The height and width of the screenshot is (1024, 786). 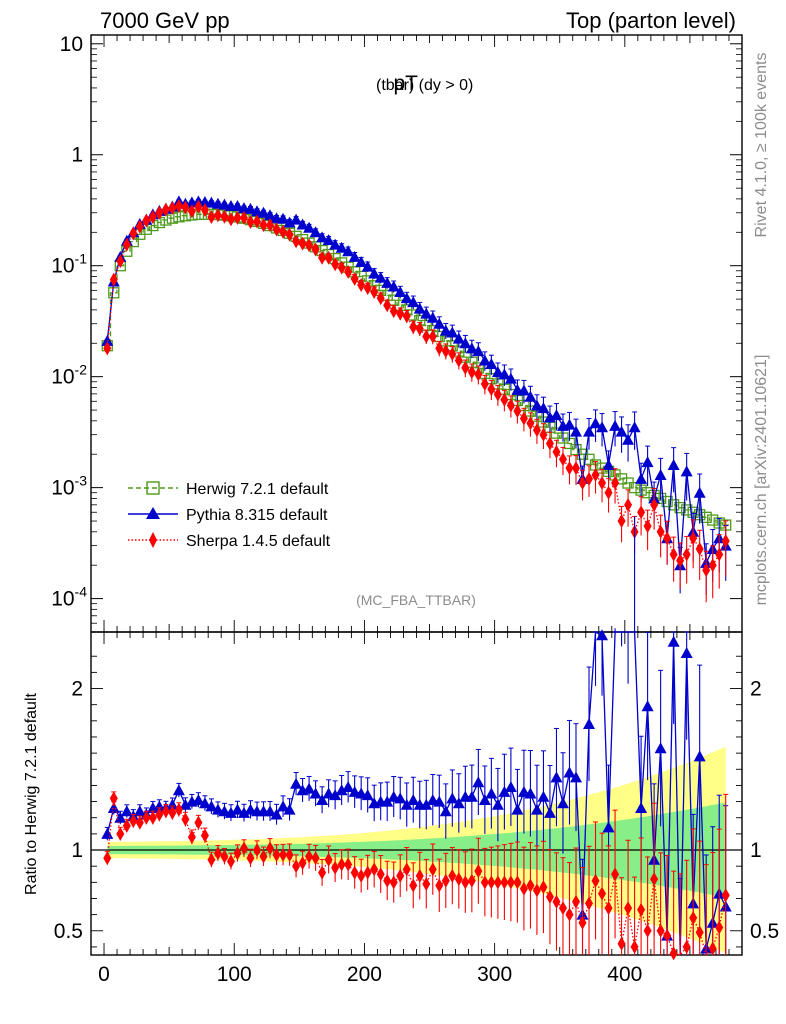 What do you see at coordinates (257, 515) in the screenshot?
I see `legend-pythia-label: Pythia 8.315 default` at bounding box center [257, 515].